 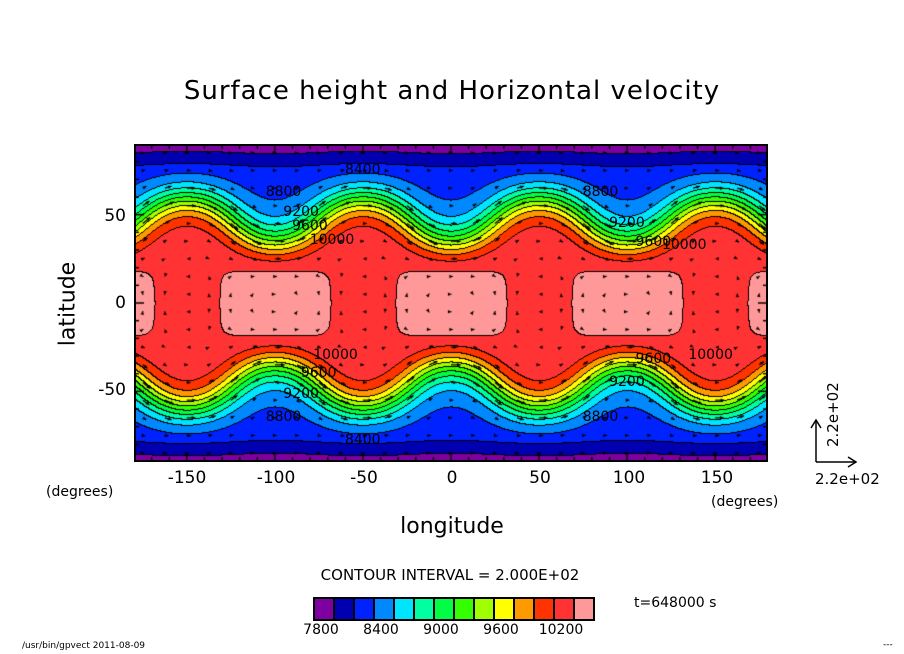 What do you see at coordinates (84, 646) in the screenshot?
I see `footer-program-info: /usr/bin/gpvect 2011-08-09` at bounding box center [84, 646].